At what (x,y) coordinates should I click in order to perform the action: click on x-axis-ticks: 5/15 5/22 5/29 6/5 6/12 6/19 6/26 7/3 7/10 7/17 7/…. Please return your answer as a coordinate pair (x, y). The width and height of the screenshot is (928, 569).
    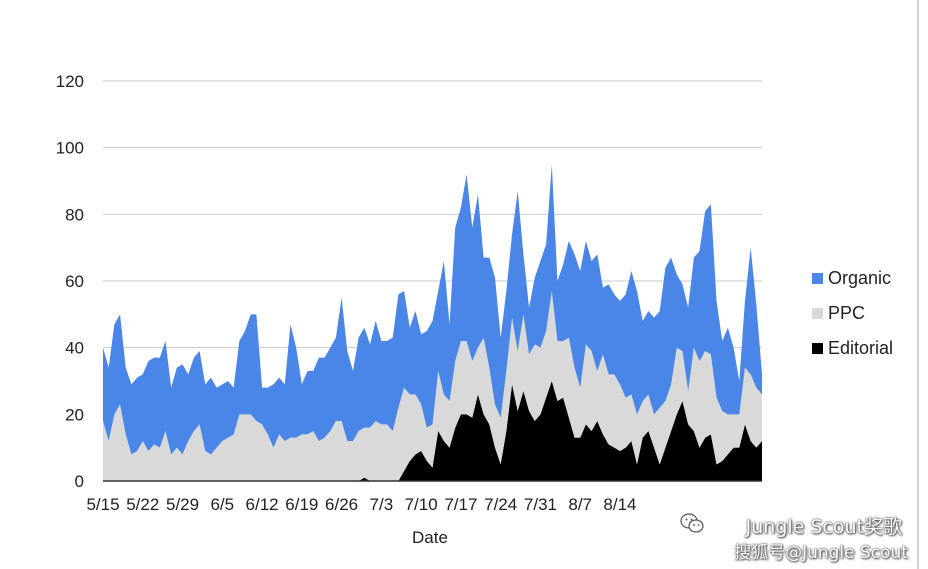
    Looking at the image, I should click on (361, 504).